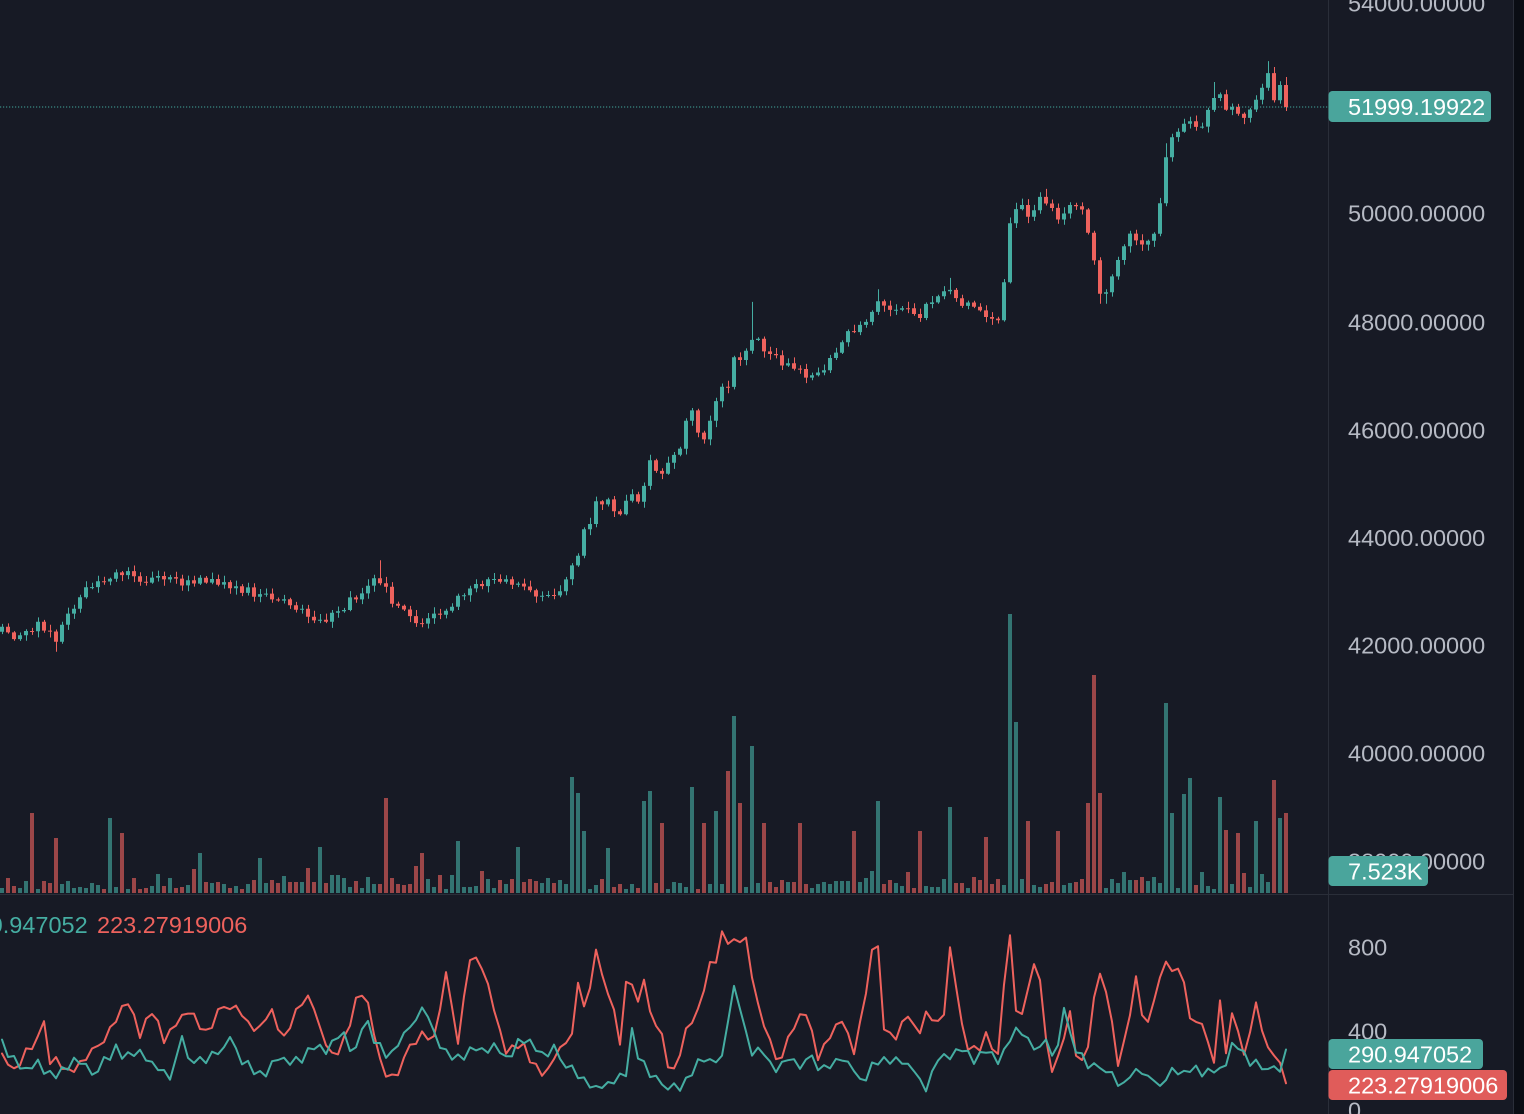  I want to click on svg-text: 40000.00000, so click(1416, 753).